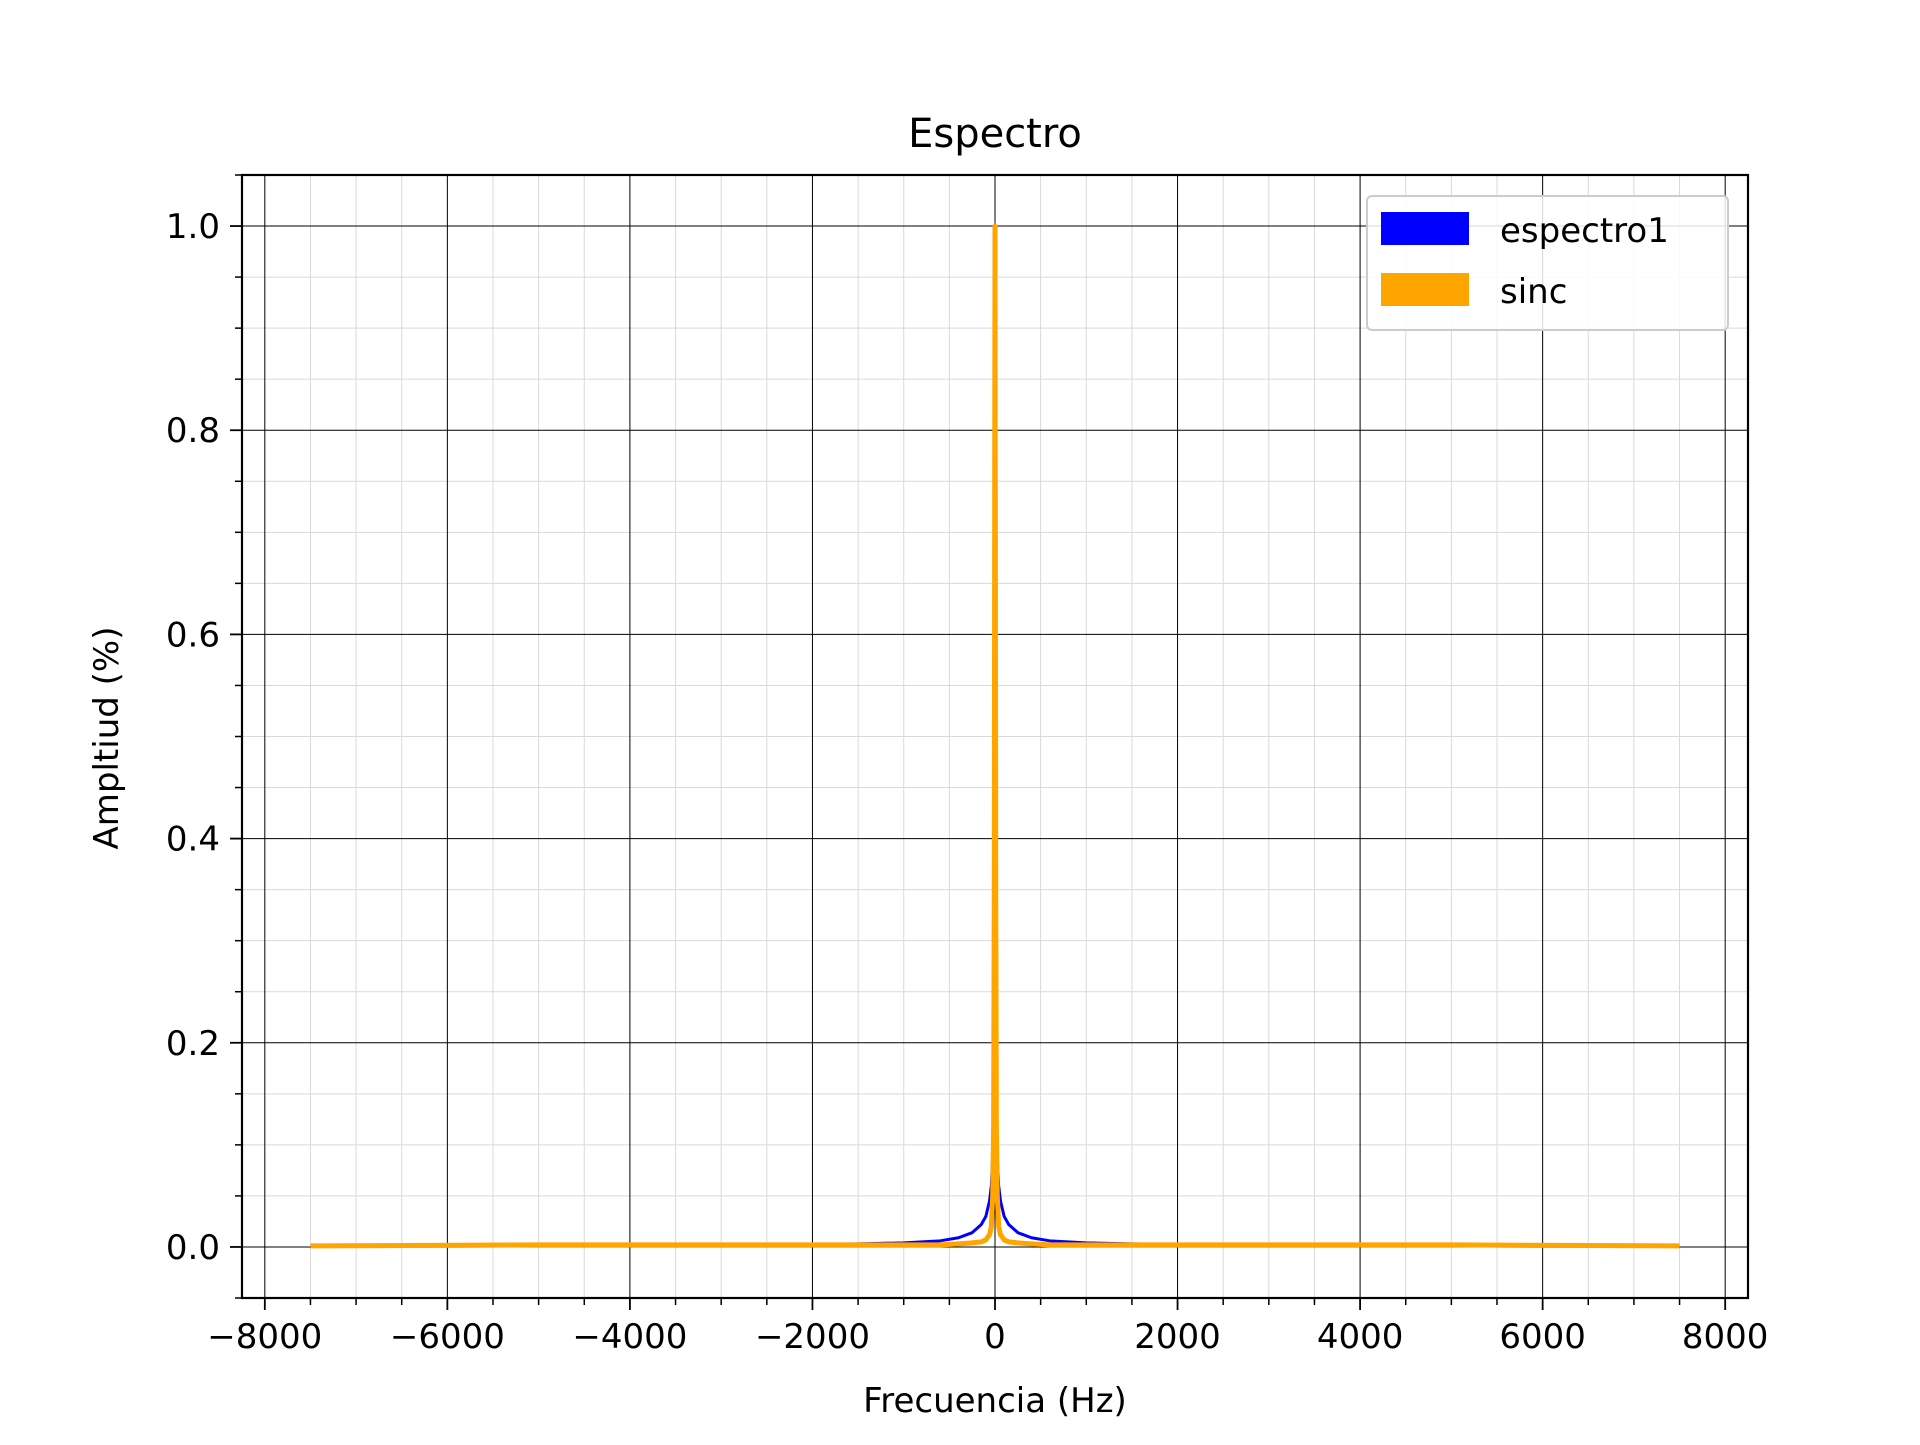 This screenshot has height=1445, width=1920. What do you see at coordinates (1533, 292) in the screenshot?
I see `legend-label-sinc: sinc` at bounding box center [1533, 292].